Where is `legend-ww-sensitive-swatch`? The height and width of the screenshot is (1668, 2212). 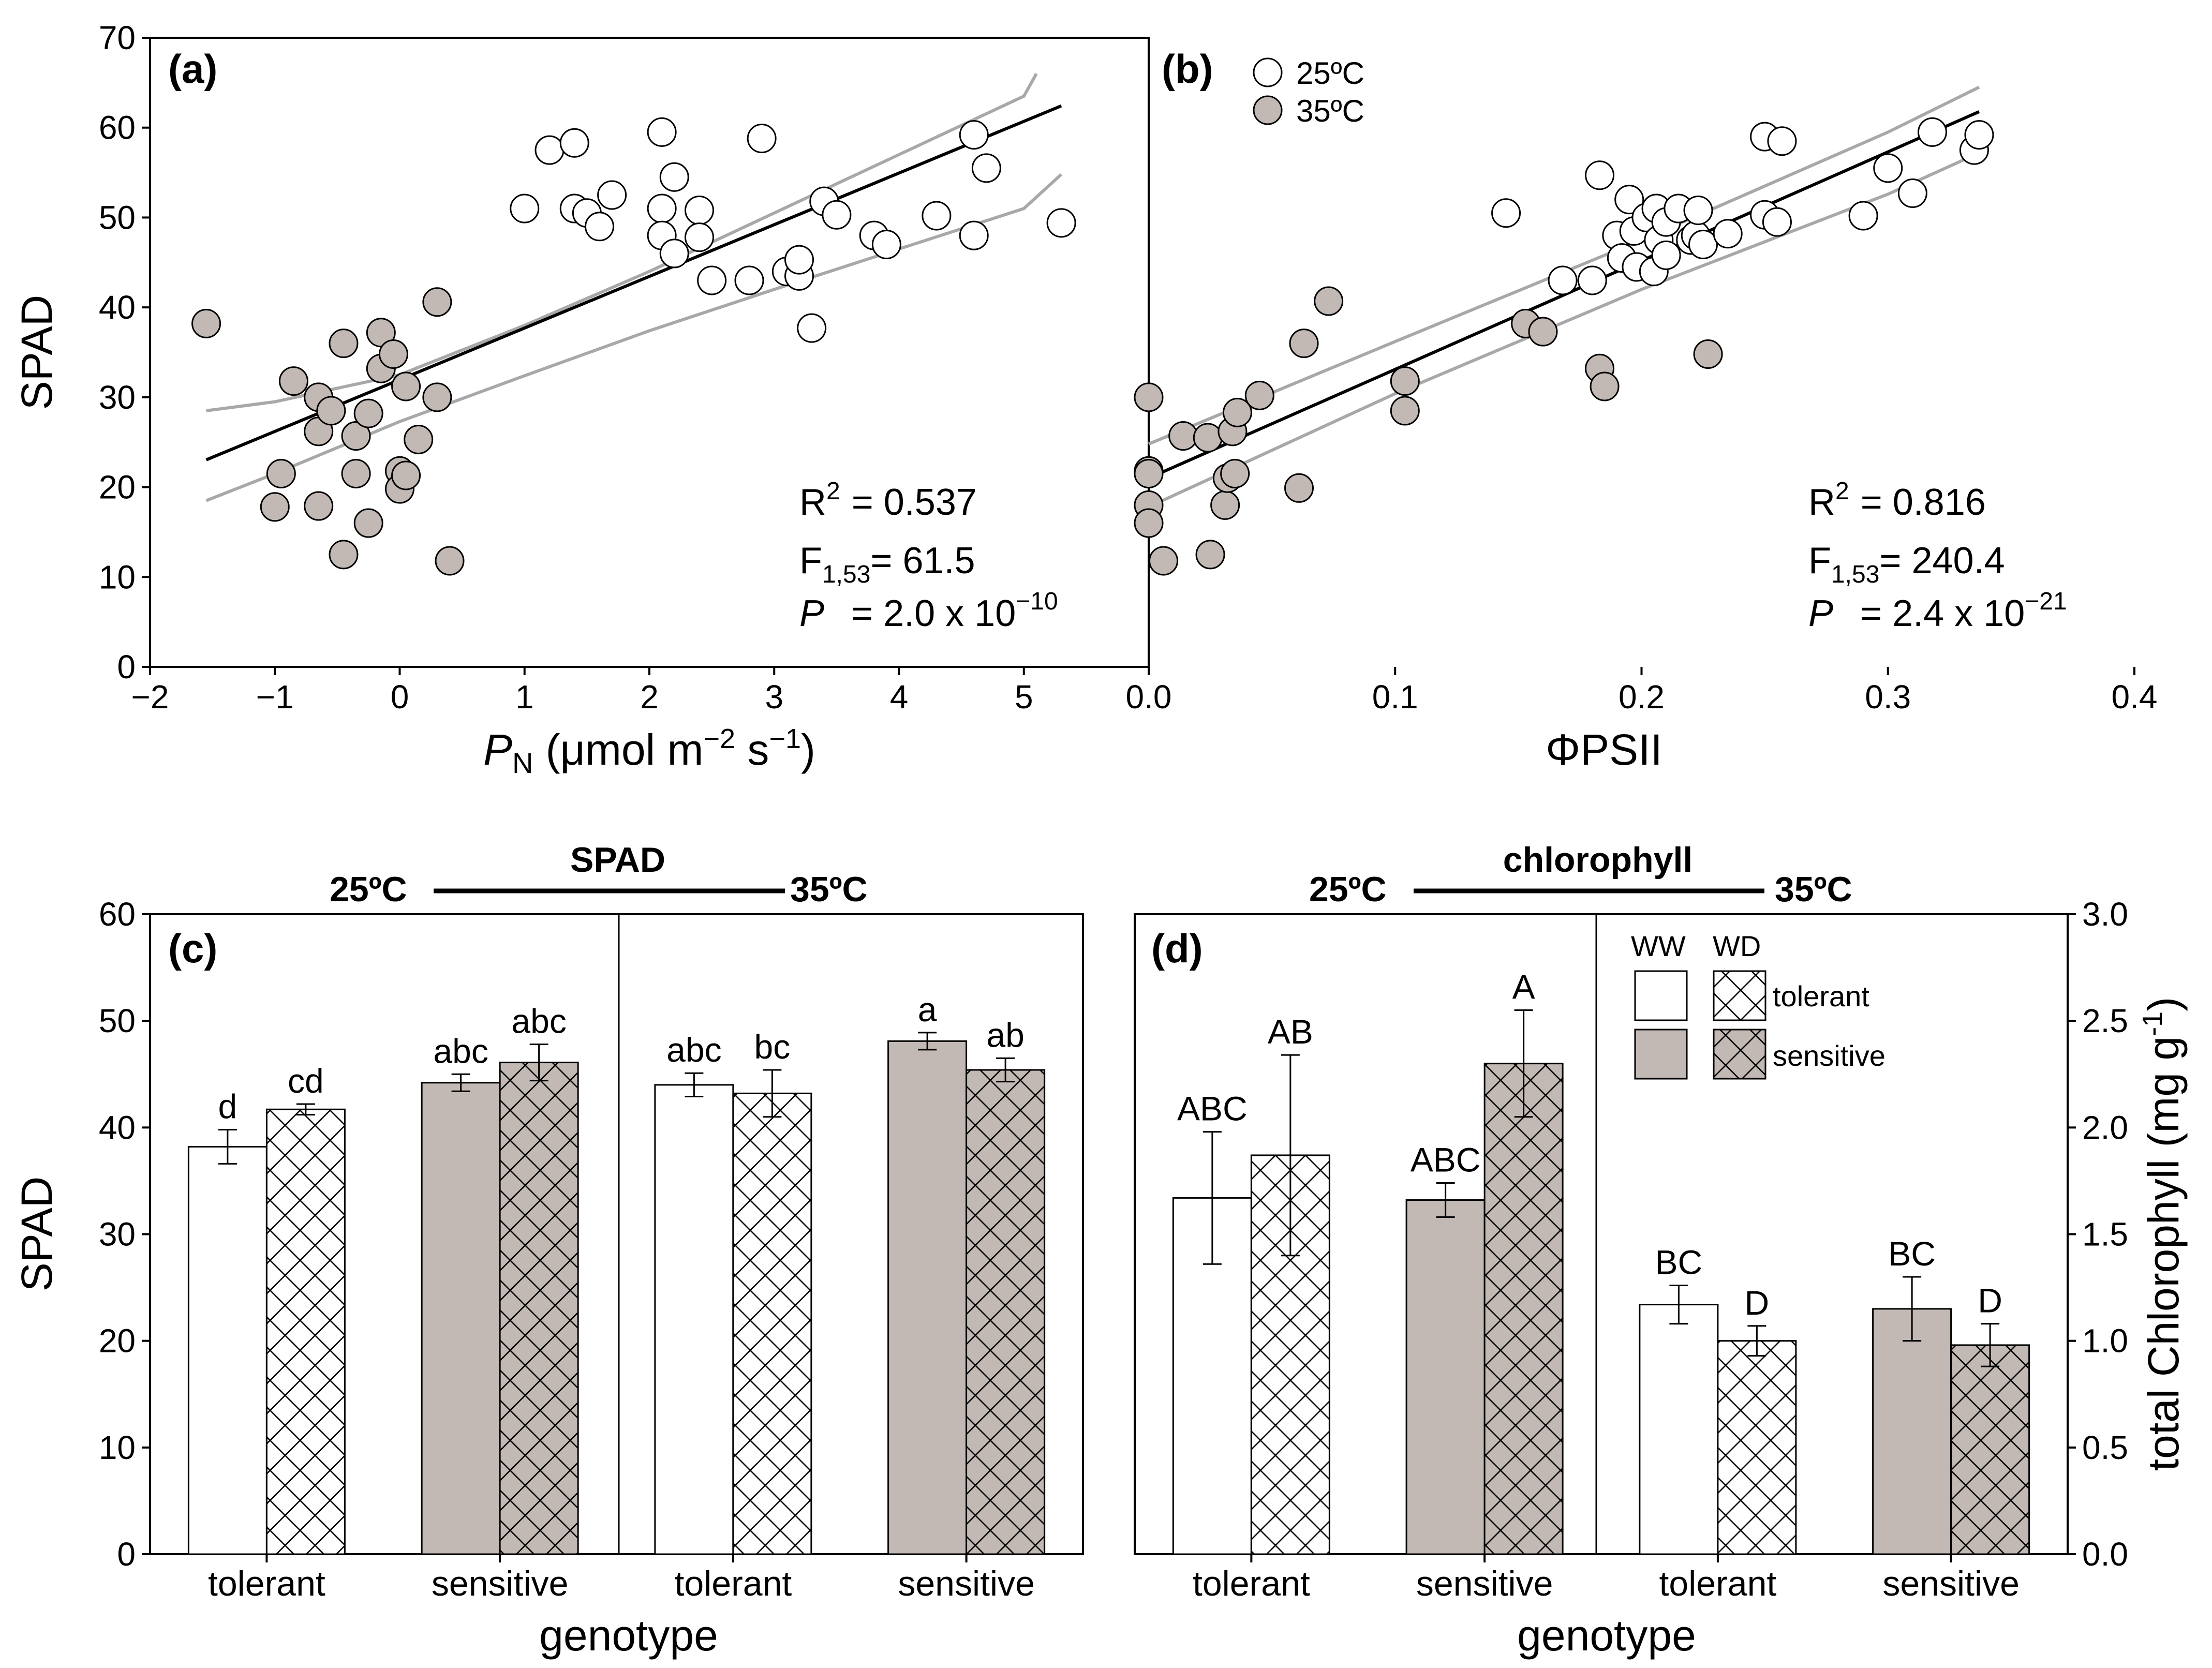 legend-ww-sensitive-swatch is located at coordinates (1661, 1054).